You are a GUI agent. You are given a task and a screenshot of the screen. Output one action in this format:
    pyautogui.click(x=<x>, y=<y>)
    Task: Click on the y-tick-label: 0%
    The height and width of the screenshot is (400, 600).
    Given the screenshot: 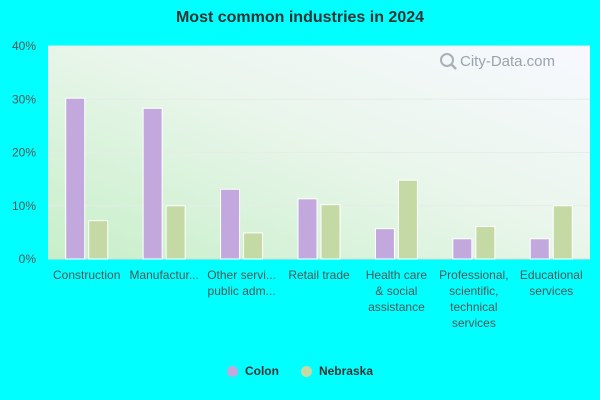 What is the action you would take?
    pyautogui.click(x=28, y=259)
    